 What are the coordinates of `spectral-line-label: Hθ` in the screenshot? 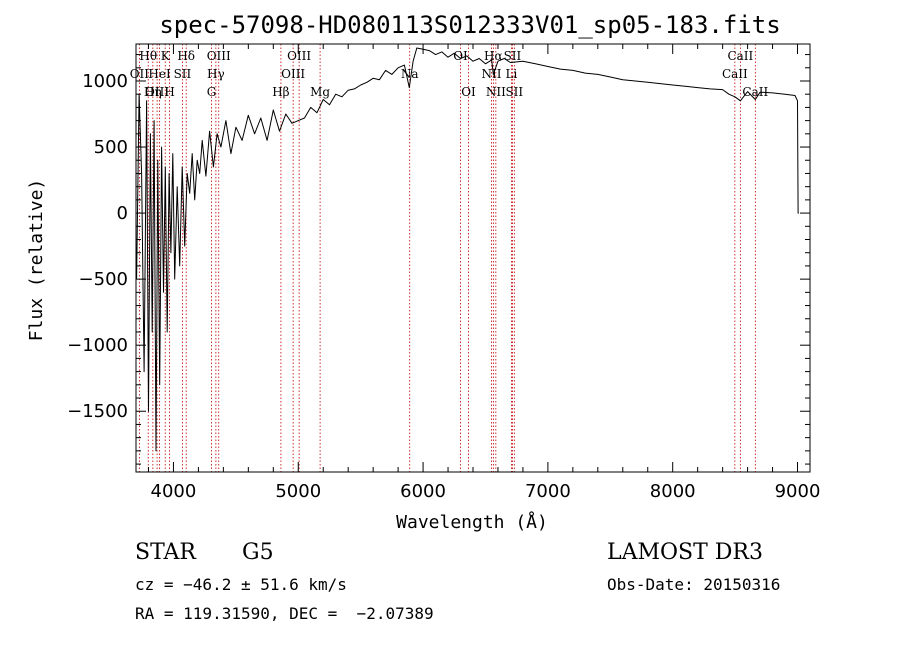 It's located at (148, 56).